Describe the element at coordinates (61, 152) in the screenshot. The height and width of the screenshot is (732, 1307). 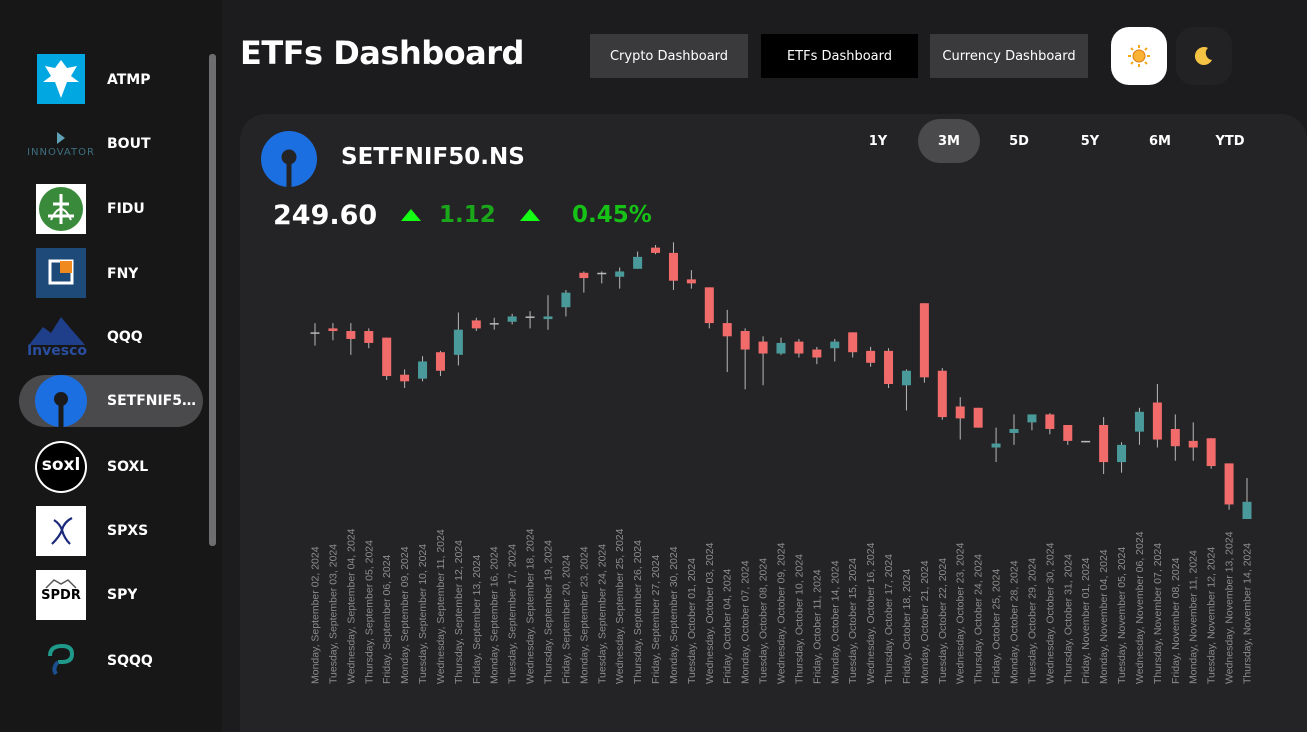
I see `innovator-logo-text: INNOVATOR` at that location.